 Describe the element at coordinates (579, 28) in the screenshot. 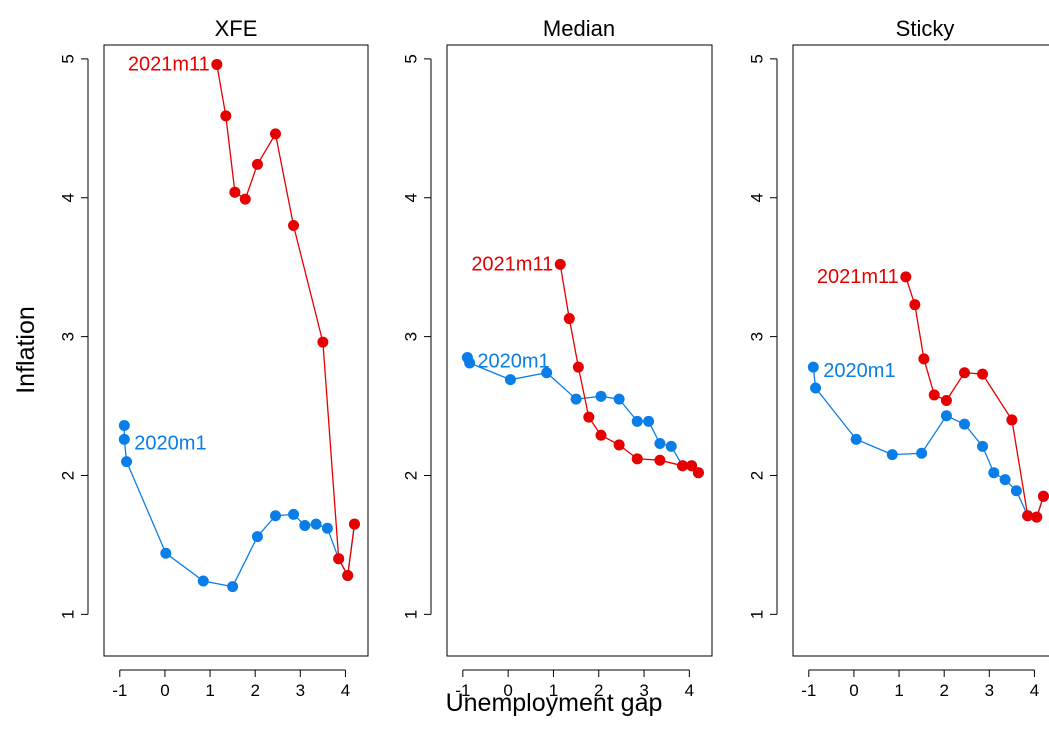

I see `panel-title: Median` at that location.